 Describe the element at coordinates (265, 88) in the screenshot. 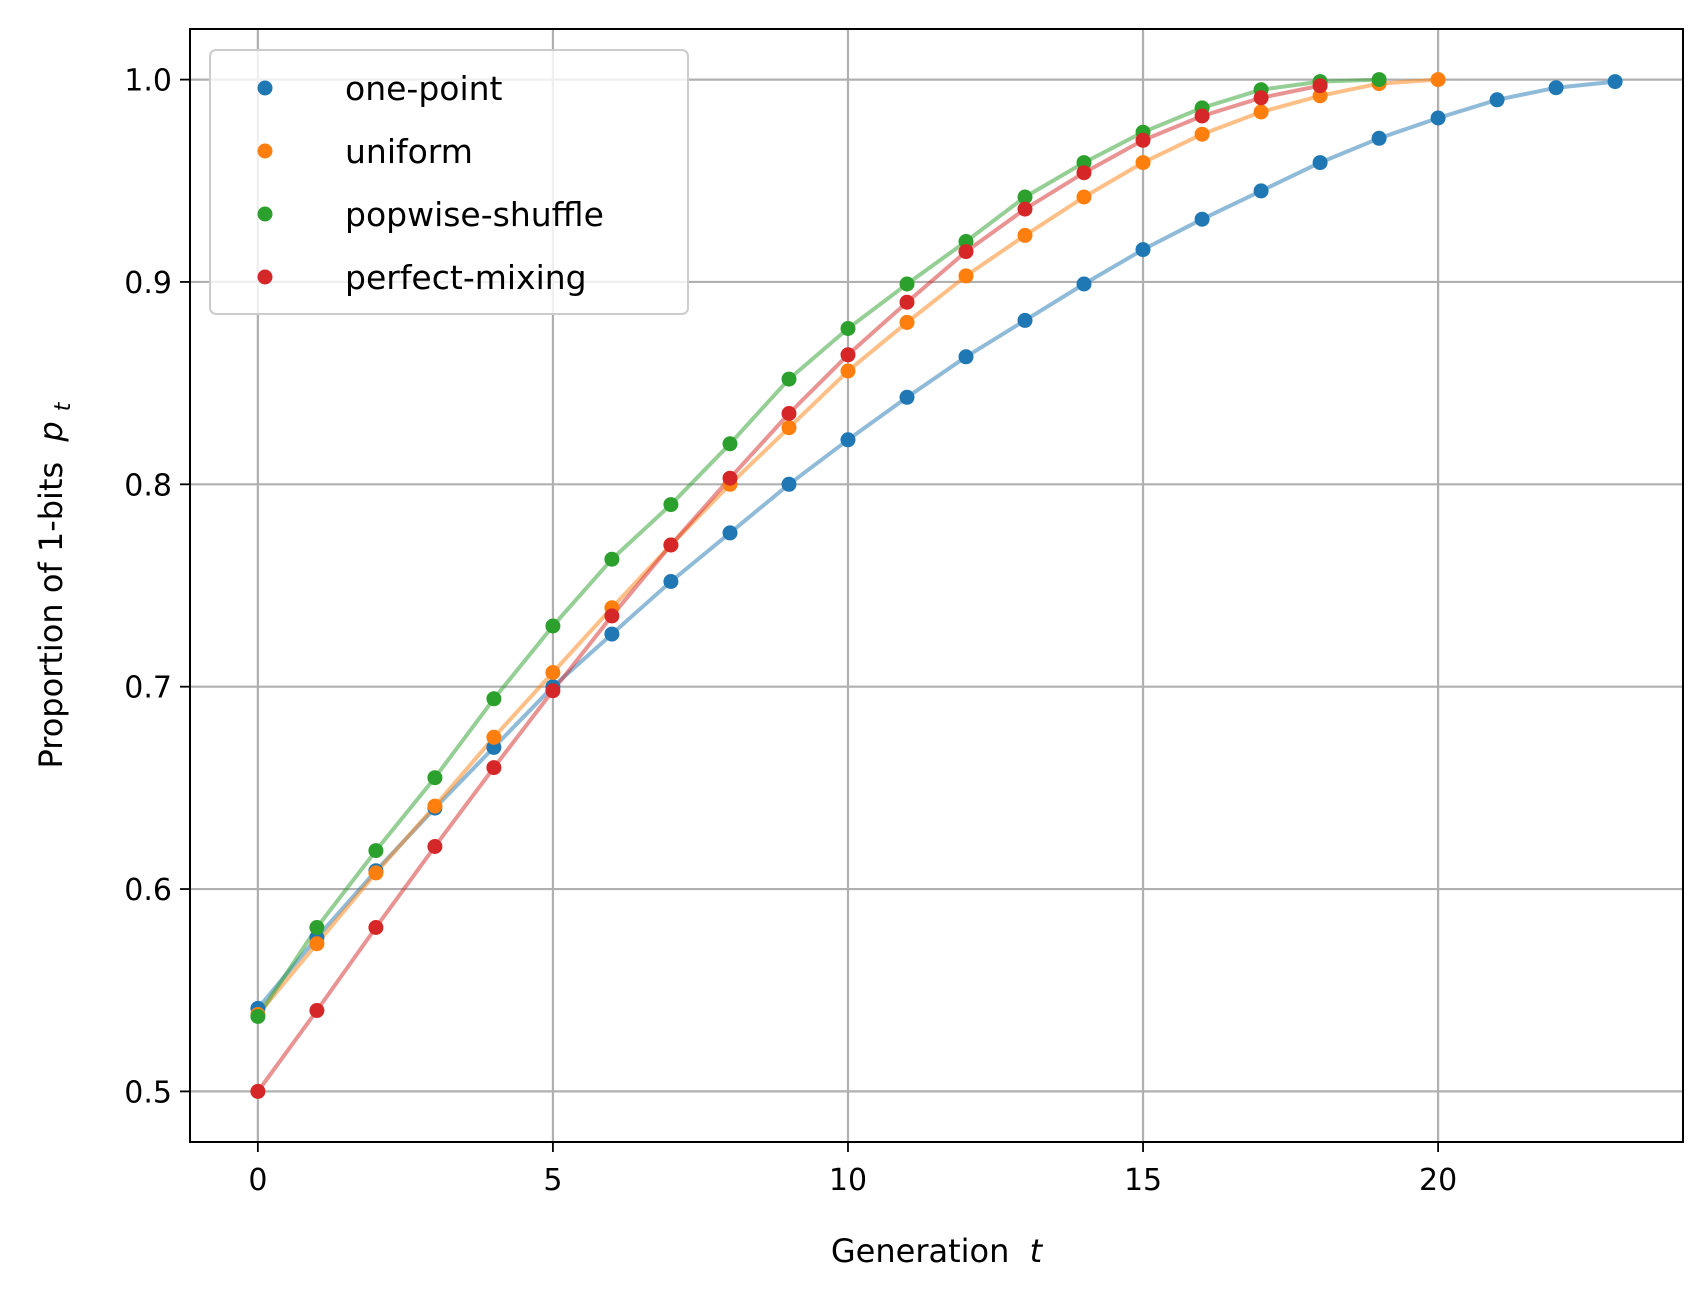

I see `legend-marker-one-point` at that location.